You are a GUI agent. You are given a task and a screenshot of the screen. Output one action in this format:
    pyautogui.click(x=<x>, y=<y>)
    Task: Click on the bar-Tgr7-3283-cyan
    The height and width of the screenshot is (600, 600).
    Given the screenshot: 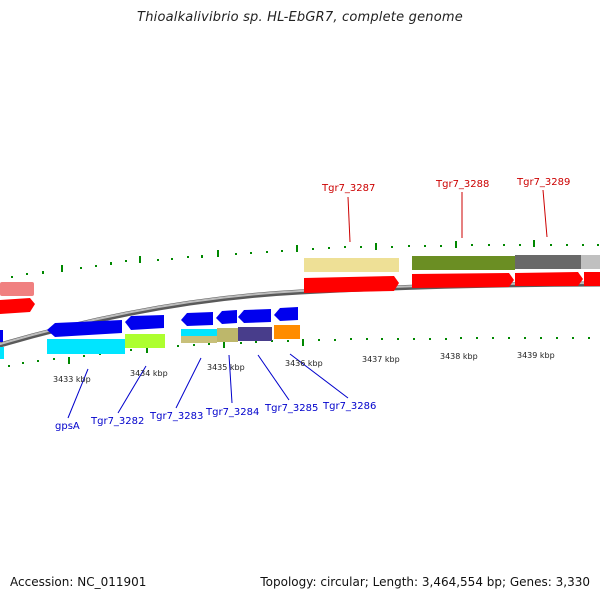 What is the action you would take?
    pyautogui.click(x=199, y=332)
    